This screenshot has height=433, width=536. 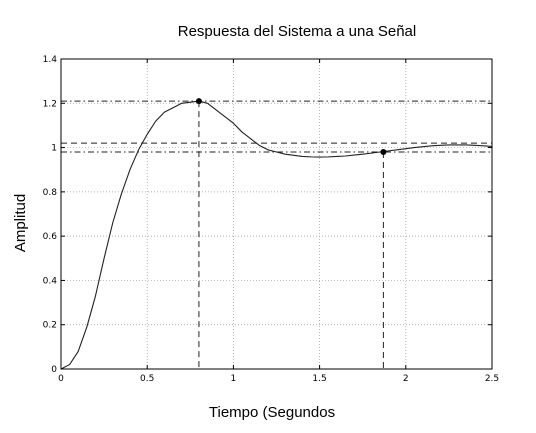 What do you see at coordinates (406, 379) in the screenshot?
I see `x-tick-label: 2` at bounding box center [406, 379].